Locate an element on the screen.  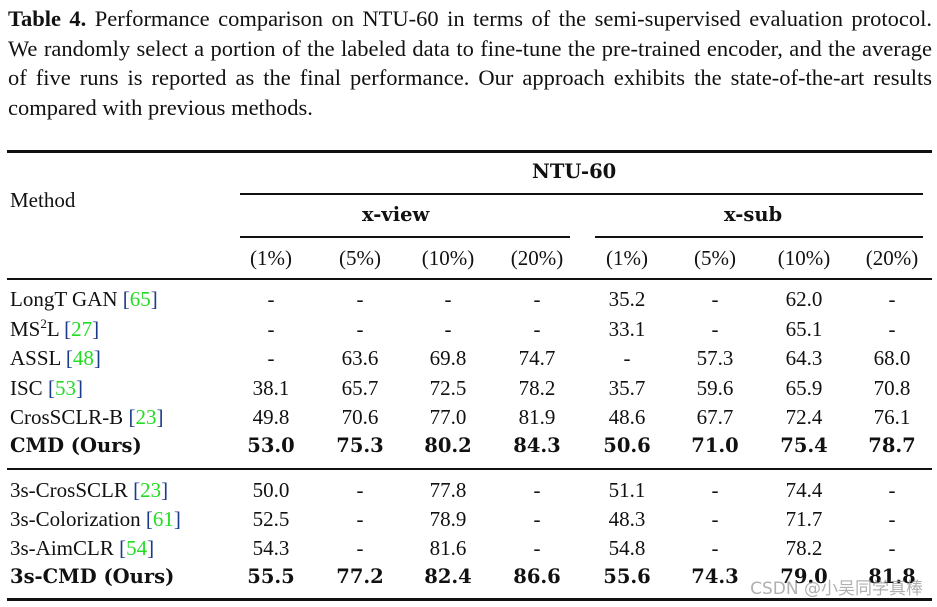
citation-link: 53 is located at coordinates (65, 388).